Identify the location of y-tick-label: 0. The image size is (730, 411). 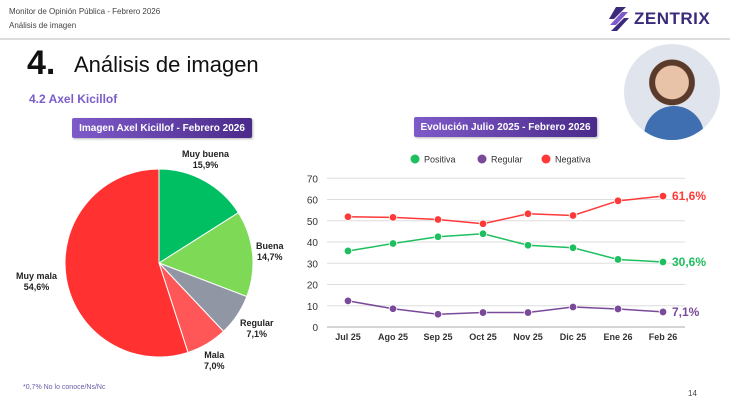
(315, 328).